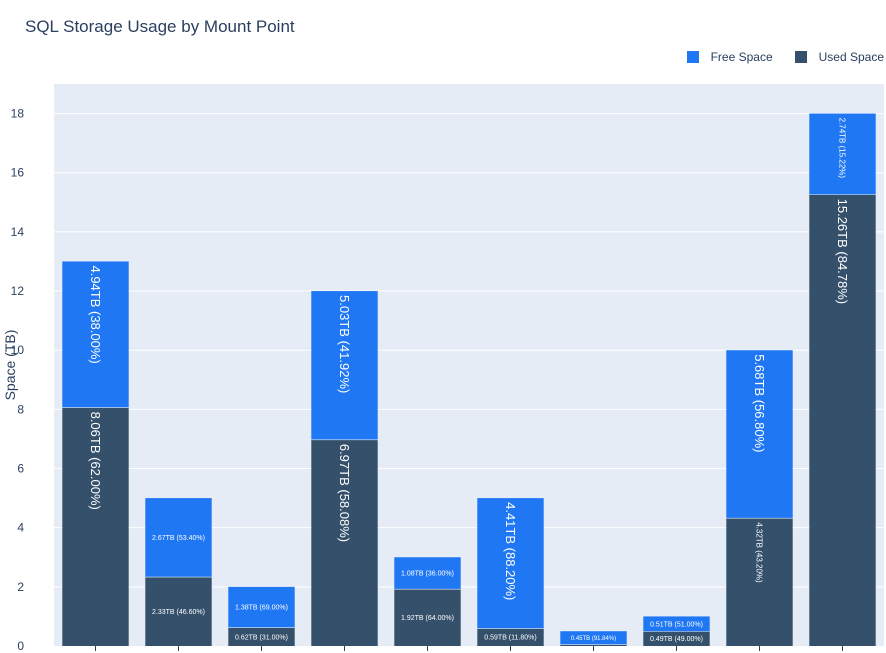 Image resolution: width=886 pixels, height=653 pixels. What do you see at coordinates (759, 552) in the screenshot?
I see `bar-label-used-space: 4.32TB (43.20%)` at bounding box center [759, 552].